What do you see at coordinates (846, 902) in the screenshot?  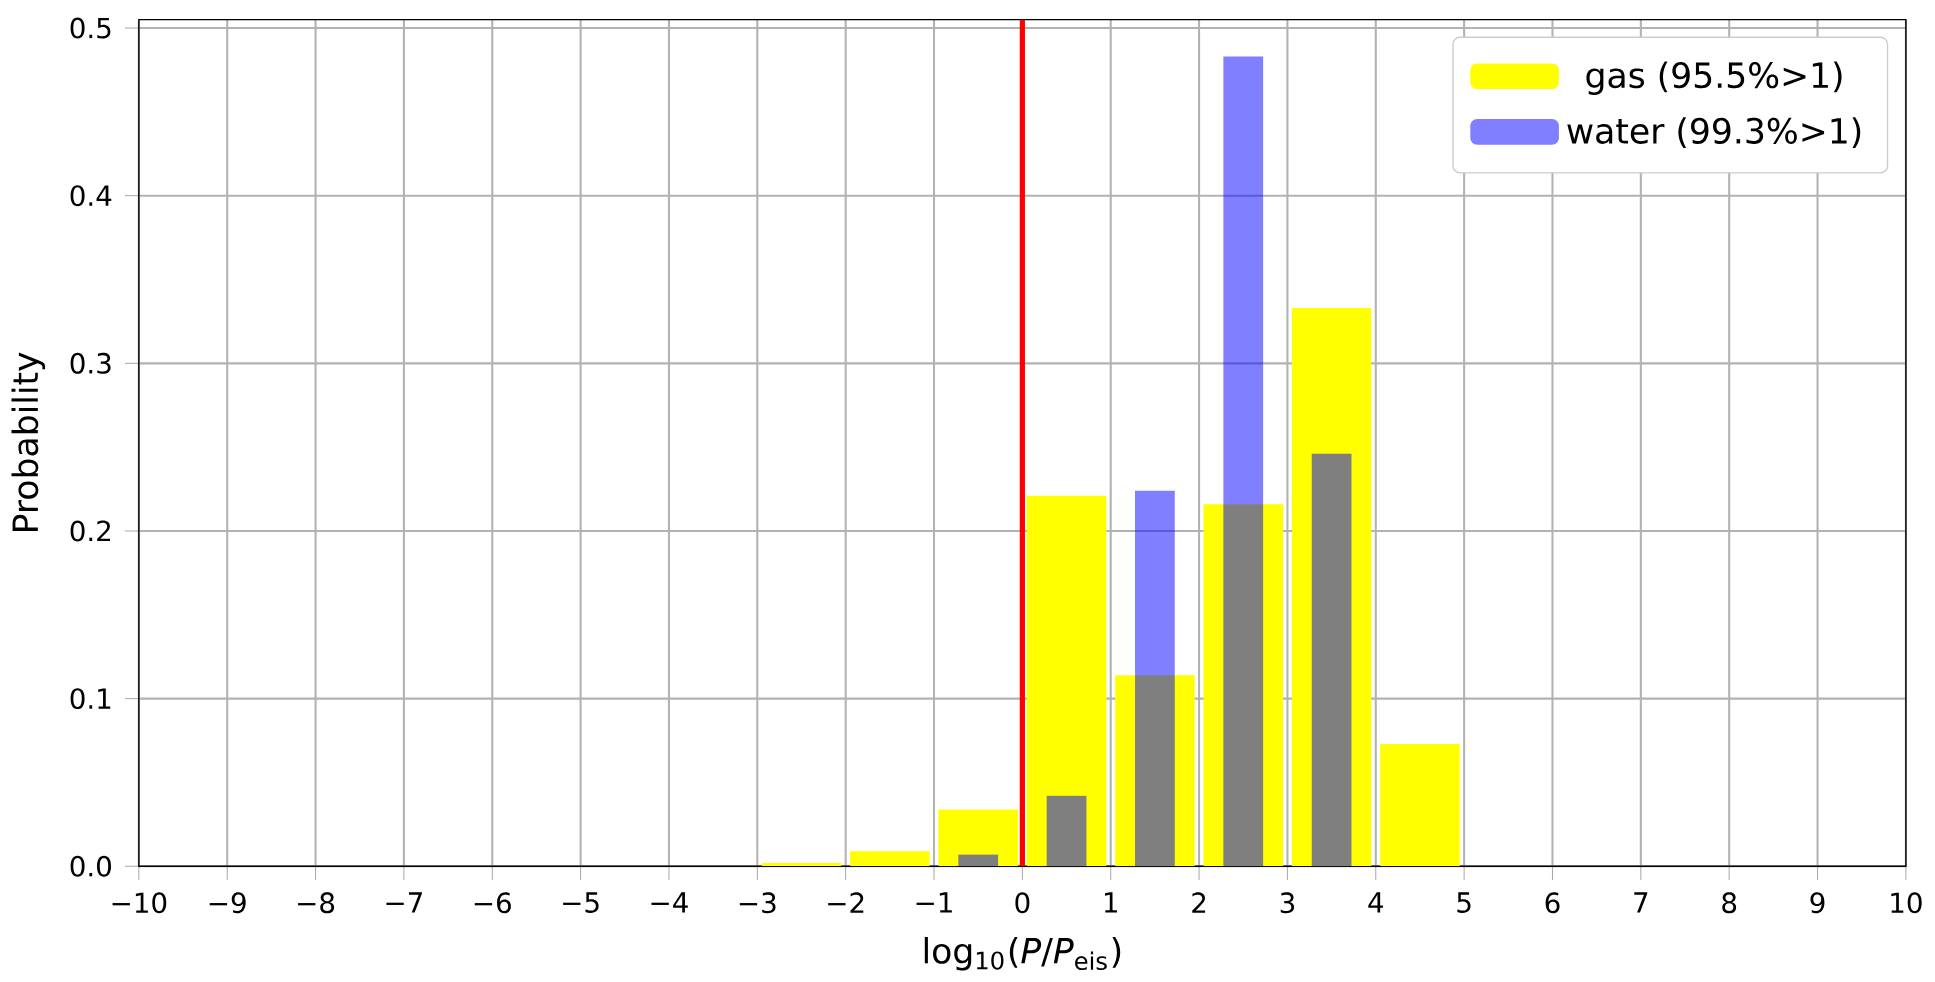 I see `x-tick-label: −2` at bounding box center [846, 902].